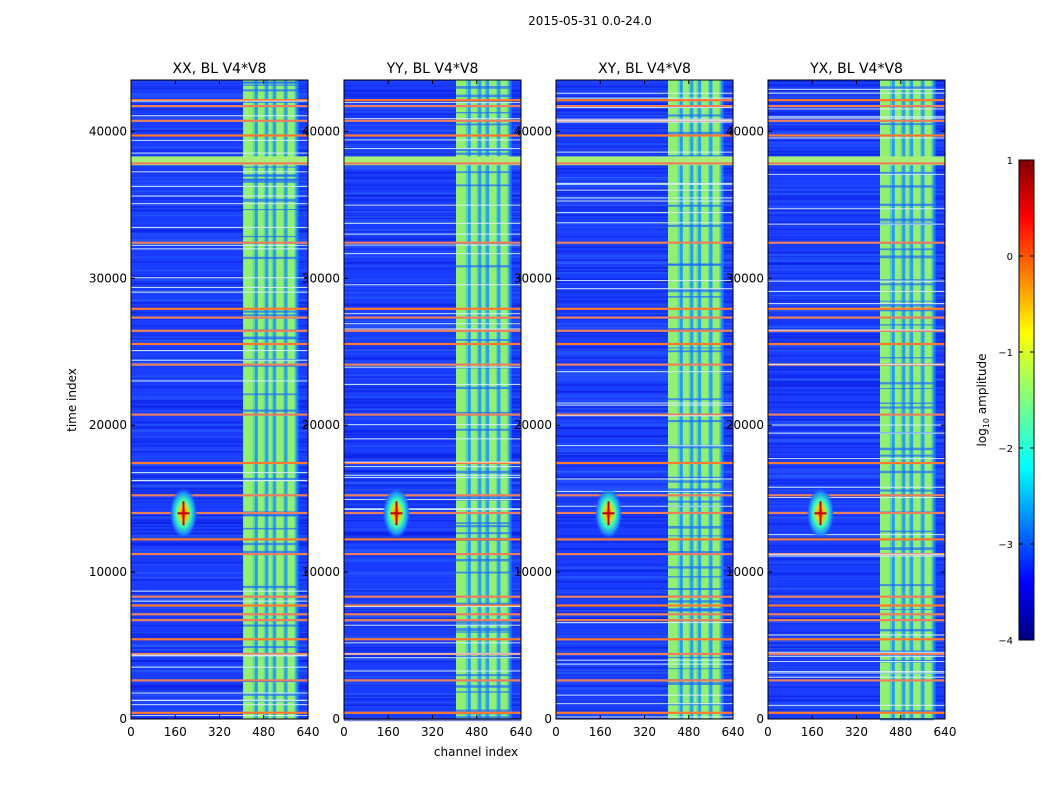  I want to click on y-tick-label: 0, so click(123, 719).